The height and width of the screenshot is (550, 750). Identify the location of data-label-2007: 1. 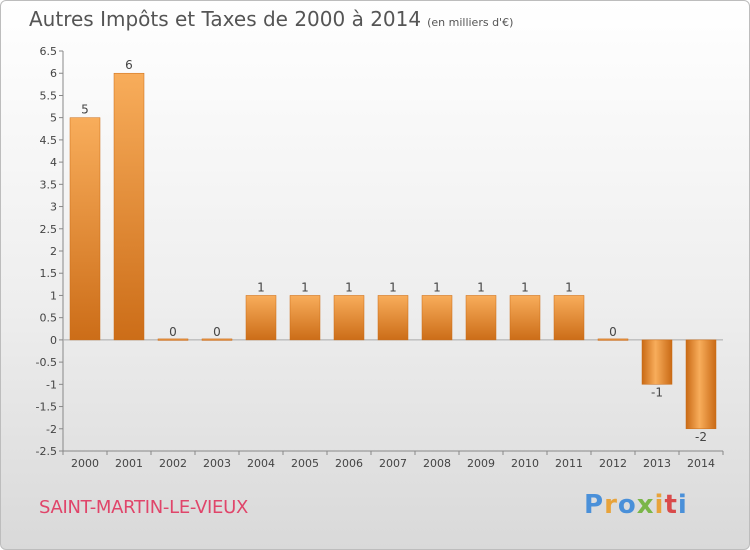
(393, 287).